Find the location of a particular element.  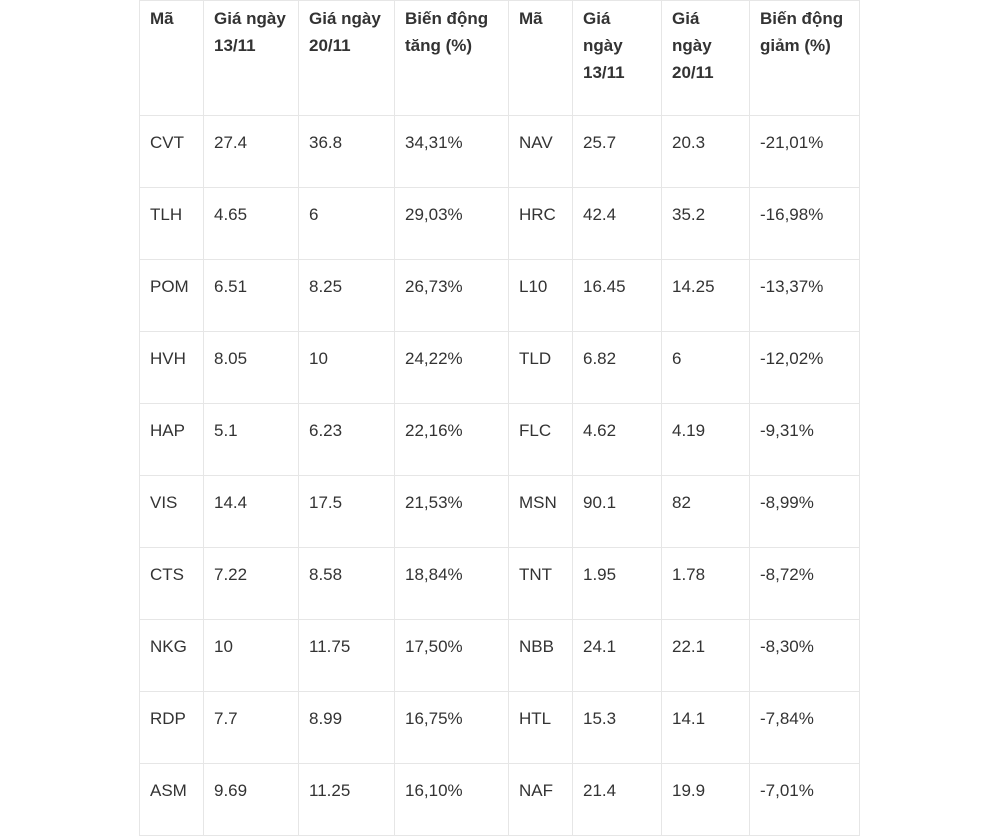

cell-price-end-loser: 20.3 is located at coordinates (705, 151).